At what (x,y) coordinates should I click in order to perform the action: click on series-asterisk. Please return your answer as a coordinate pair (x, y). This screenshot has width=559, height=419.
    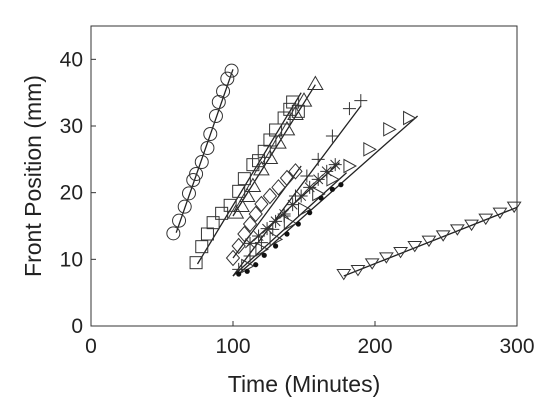
    Looking at the image, I should click on (292, 204).